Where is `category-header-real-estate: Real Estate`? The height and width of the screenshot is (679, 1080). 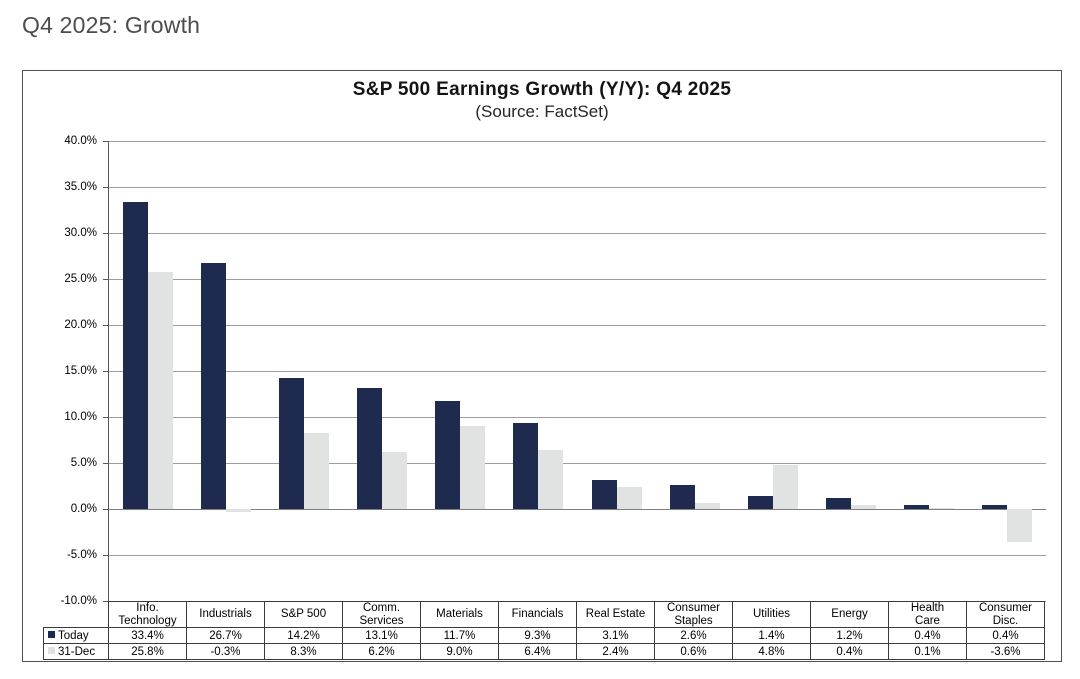
category-header-real-estate: Real Estate is located at coordinates (615, 614).